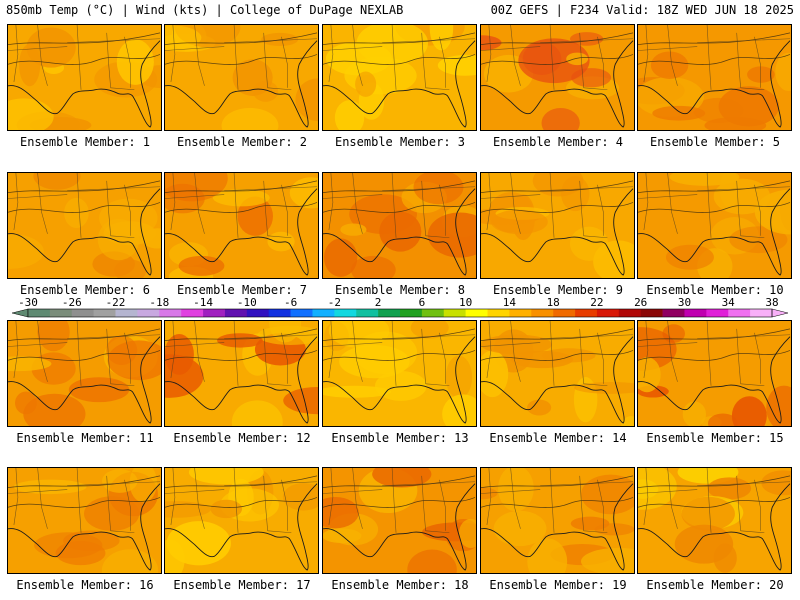 Image resolution: width=800 pixels, height=600 pixels. What do you see at coordinates (116, 302) in the screenshot?
I see `colorbar-tick-label: -22` at bounding box center [116, 302].